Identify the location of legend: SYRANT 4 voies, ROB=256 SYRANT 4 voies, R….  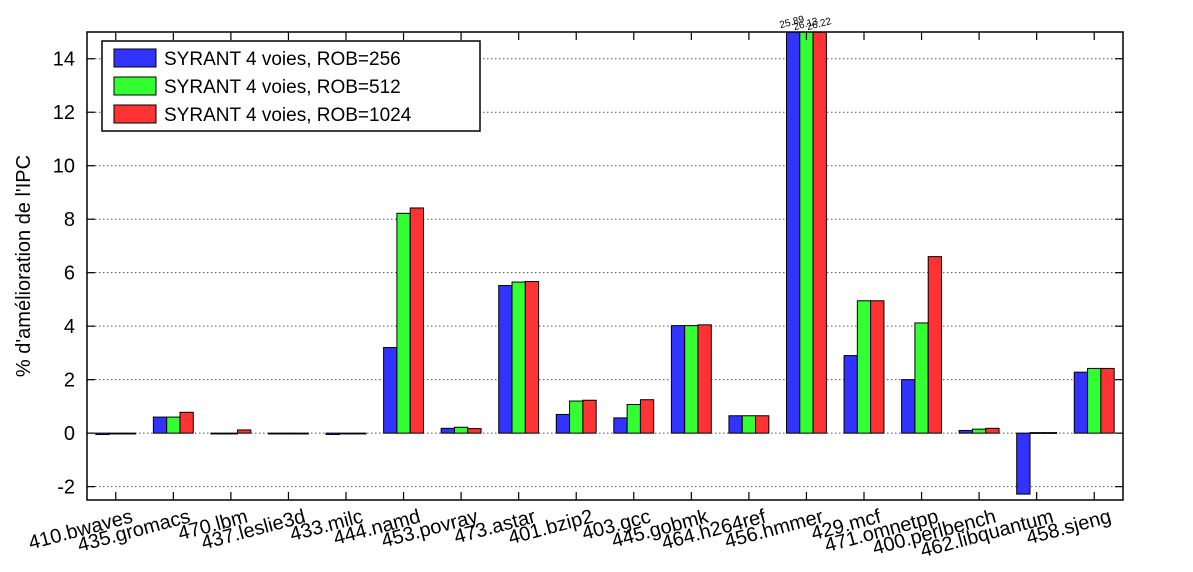
(291, 86).